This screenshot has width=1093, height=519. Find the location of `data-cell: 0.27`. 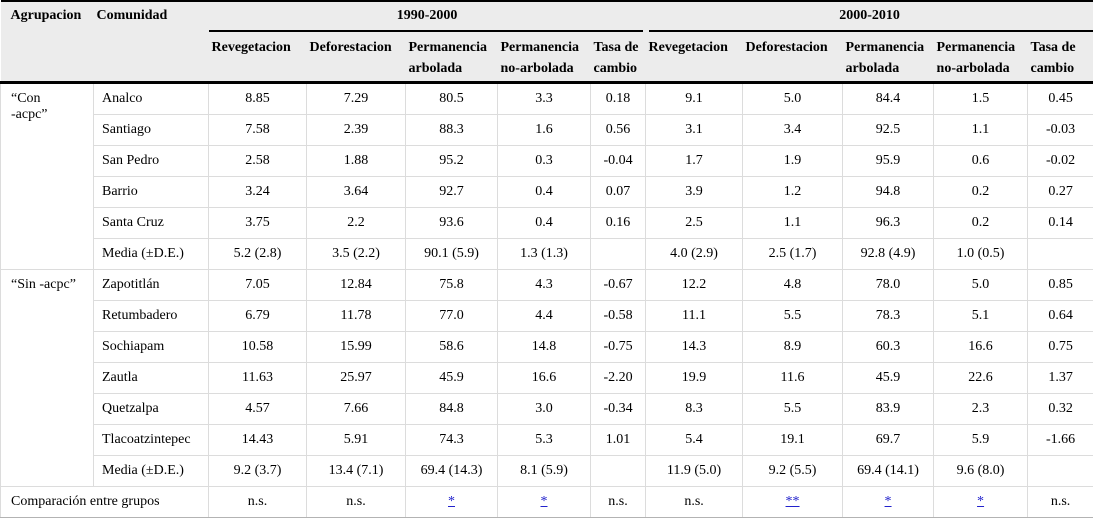

data-cell: 0.27 is located at coordinates (1060, 192).